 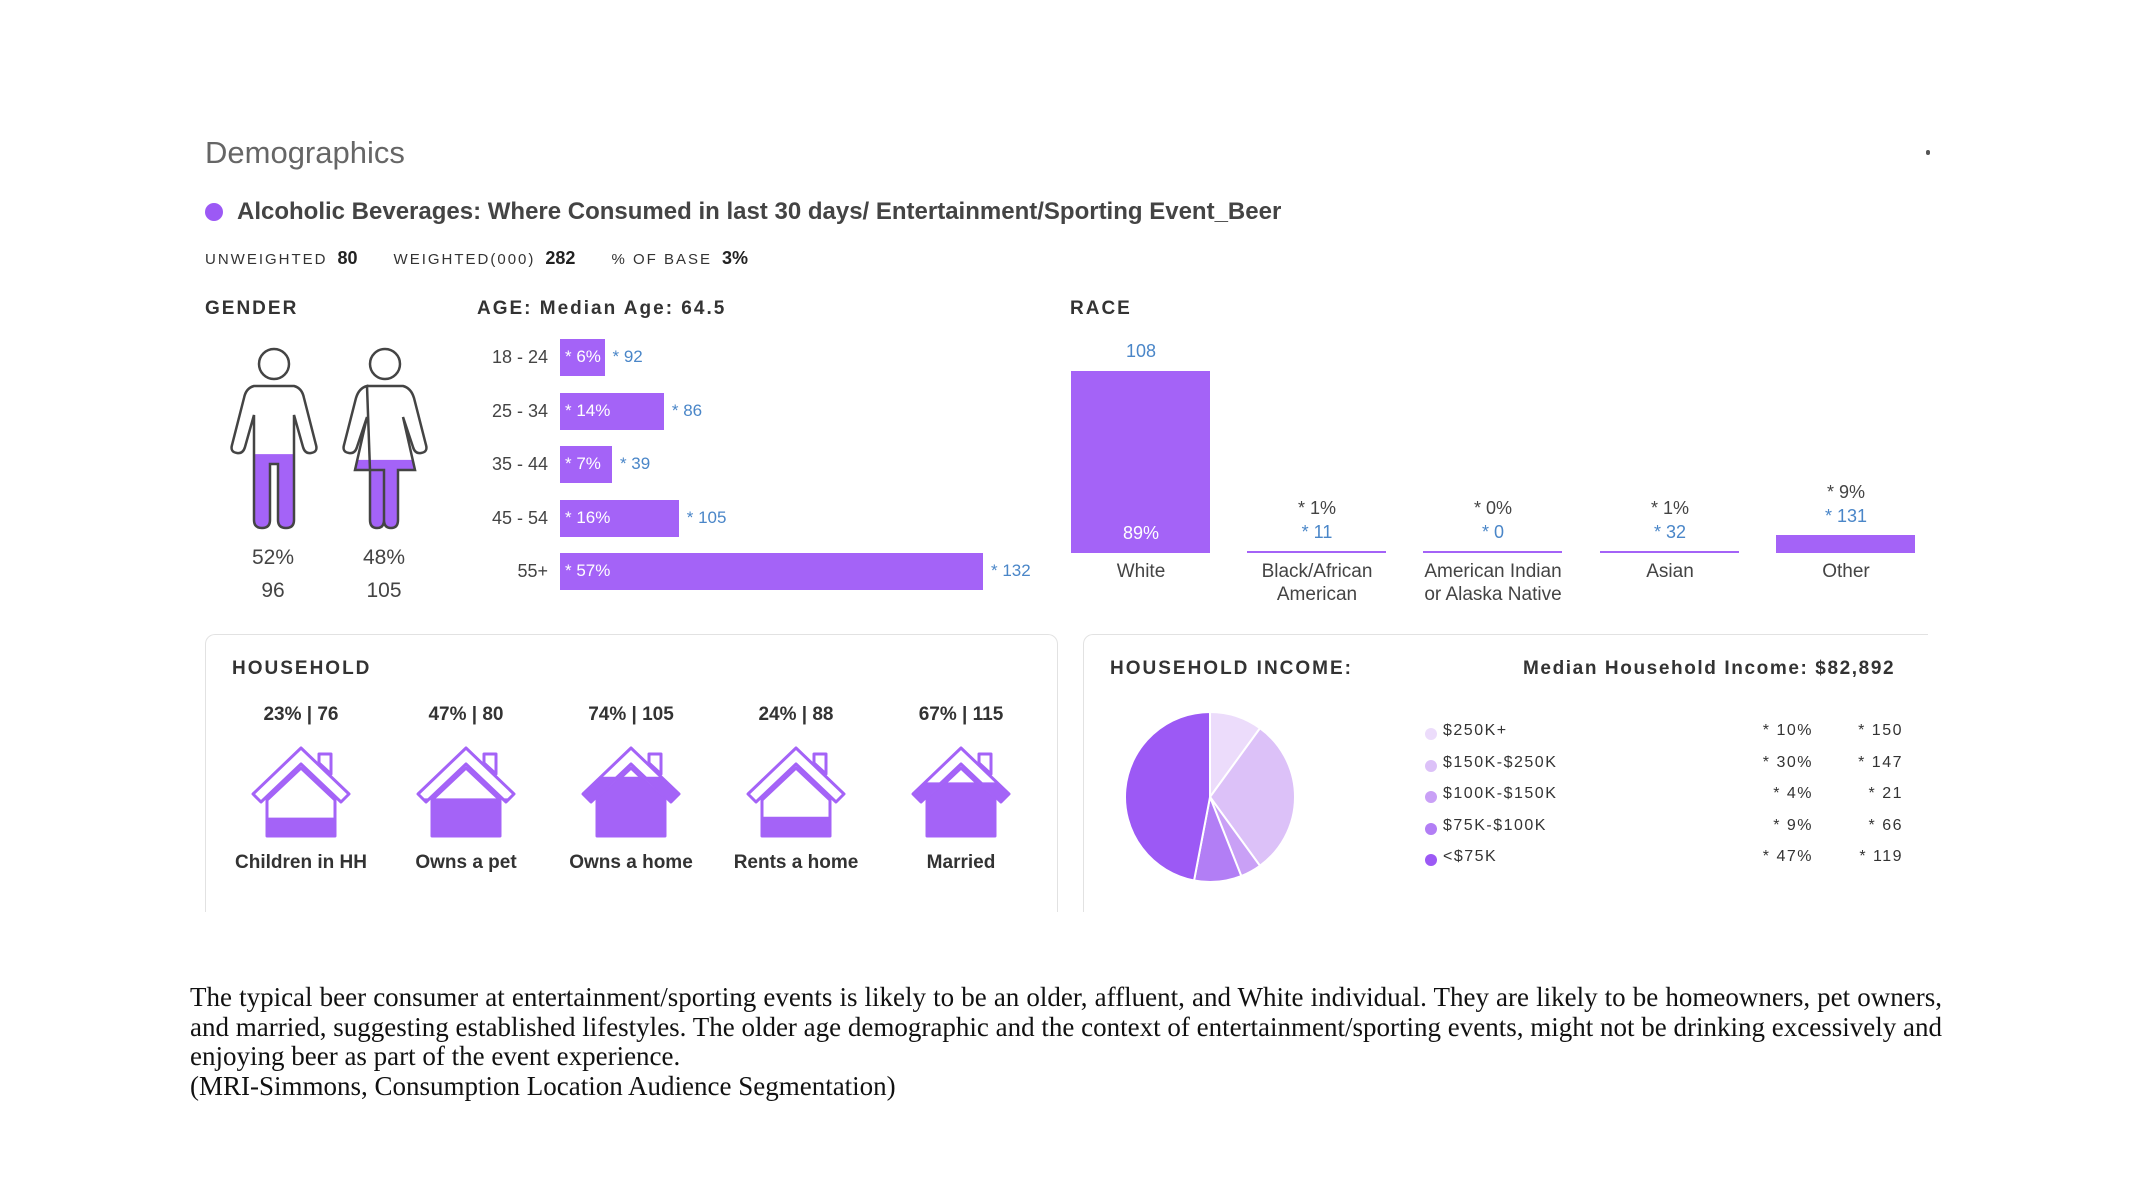 I want to click on income-bracket-label: $250K+, so click(x=1475, y=730).